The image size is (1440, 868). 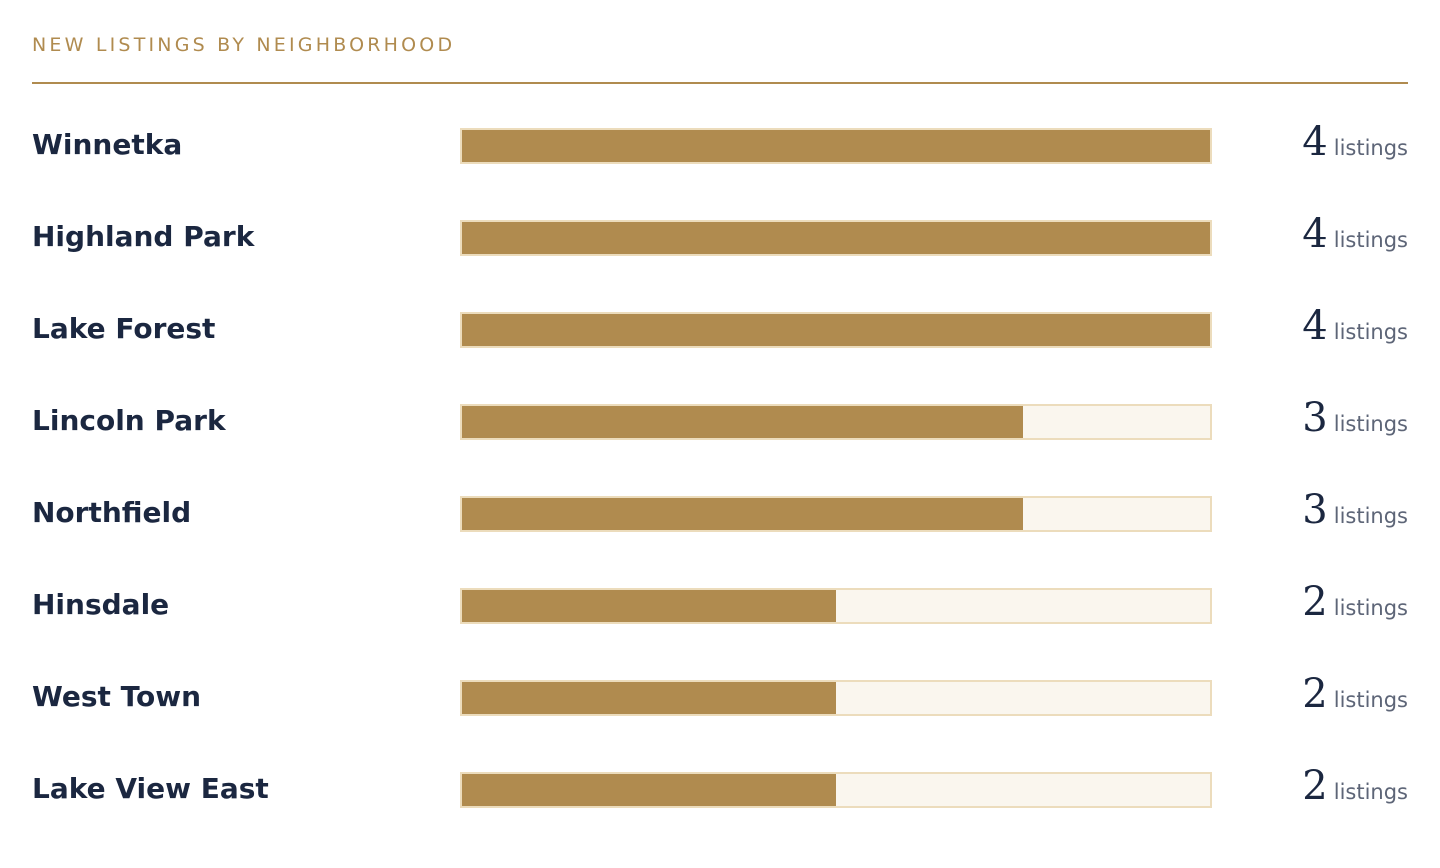 I want to click on bar-label: Lake View East, so click(x=150, y=788).